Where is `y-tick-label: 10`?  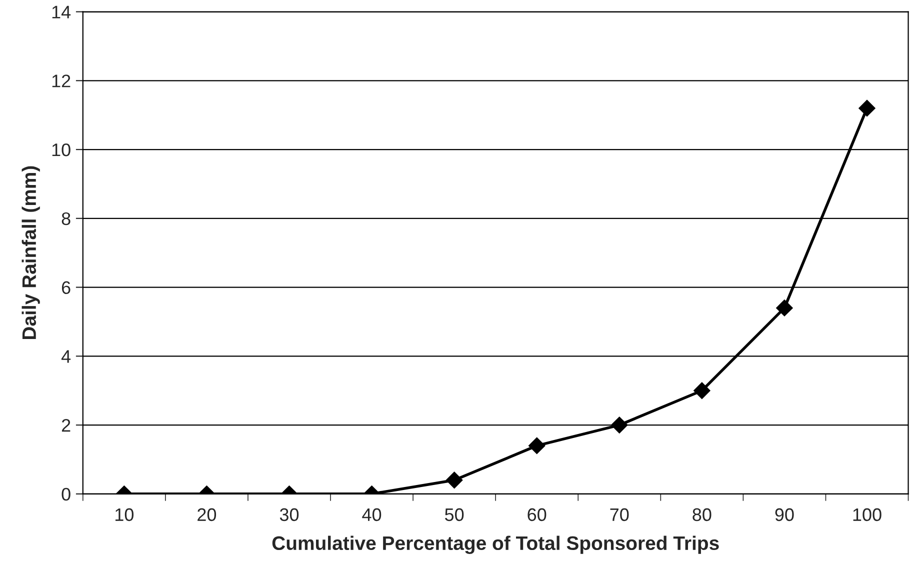
y-tick-label: 10 is located at coordinates (61, 149).